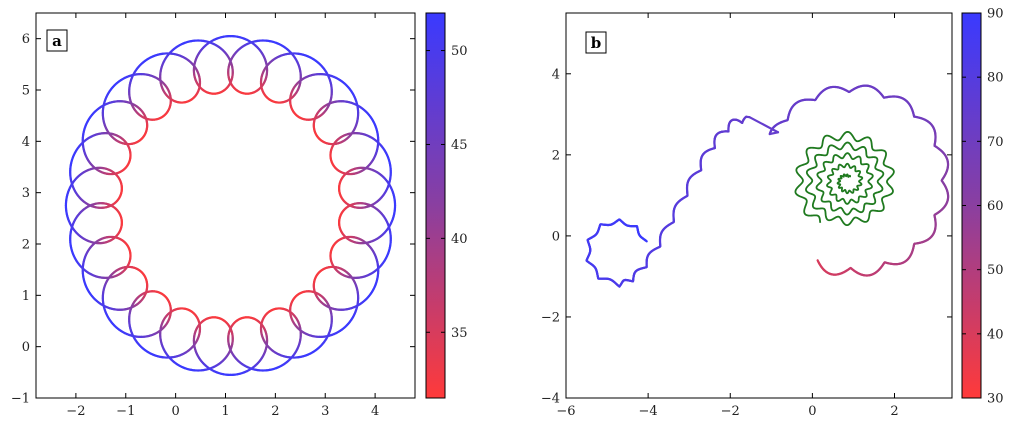 This screenshot has height=430, width=1014. I want to click on panel-b-green-spiral-line, so click(844, 178).